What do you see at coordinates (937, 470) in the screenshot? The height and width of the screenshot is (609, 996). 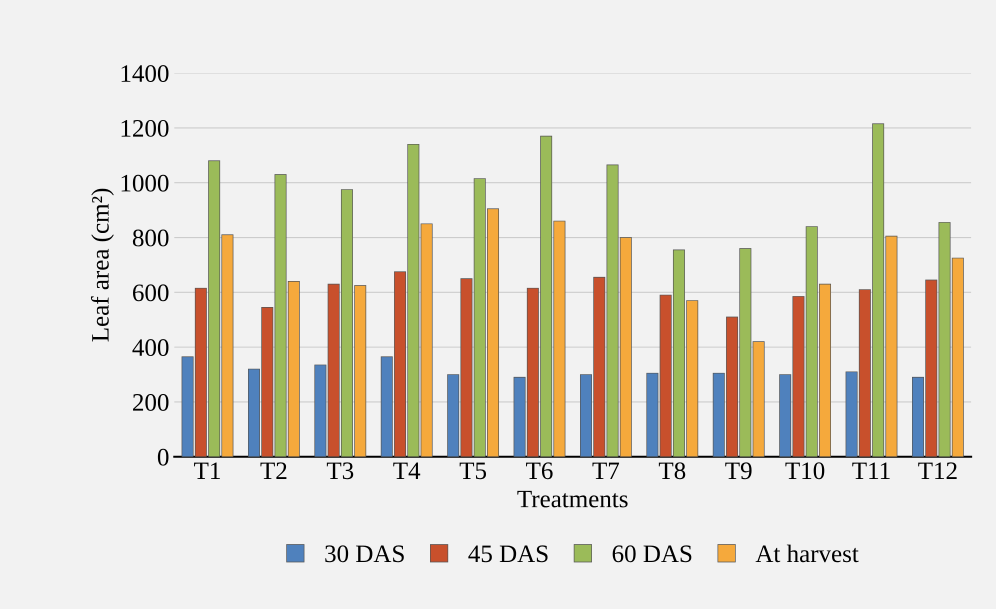 I see `x-tick-label: T12` at bounding box center [937, 470].